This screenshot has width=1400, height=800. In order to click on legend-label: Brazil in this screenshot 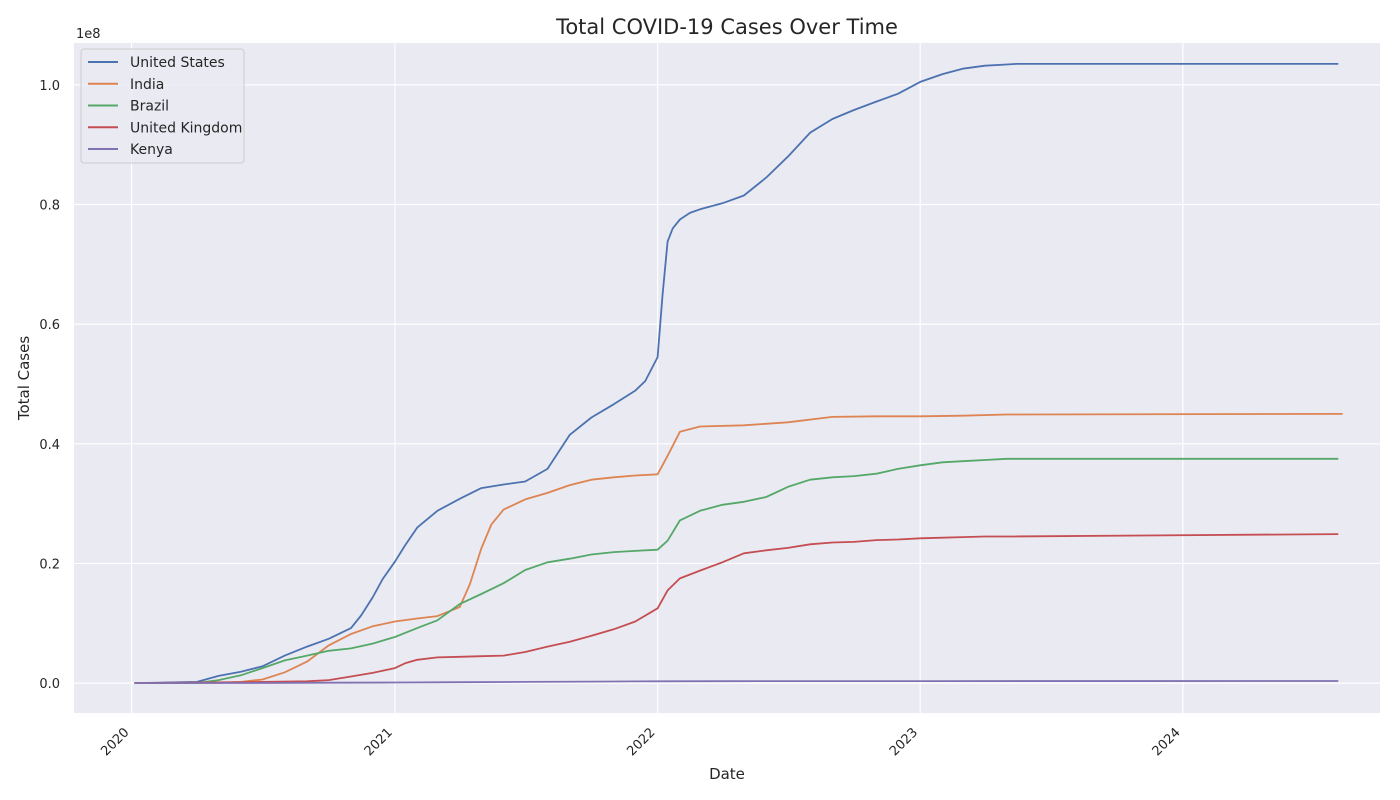, I will do `click(149, 107)`.